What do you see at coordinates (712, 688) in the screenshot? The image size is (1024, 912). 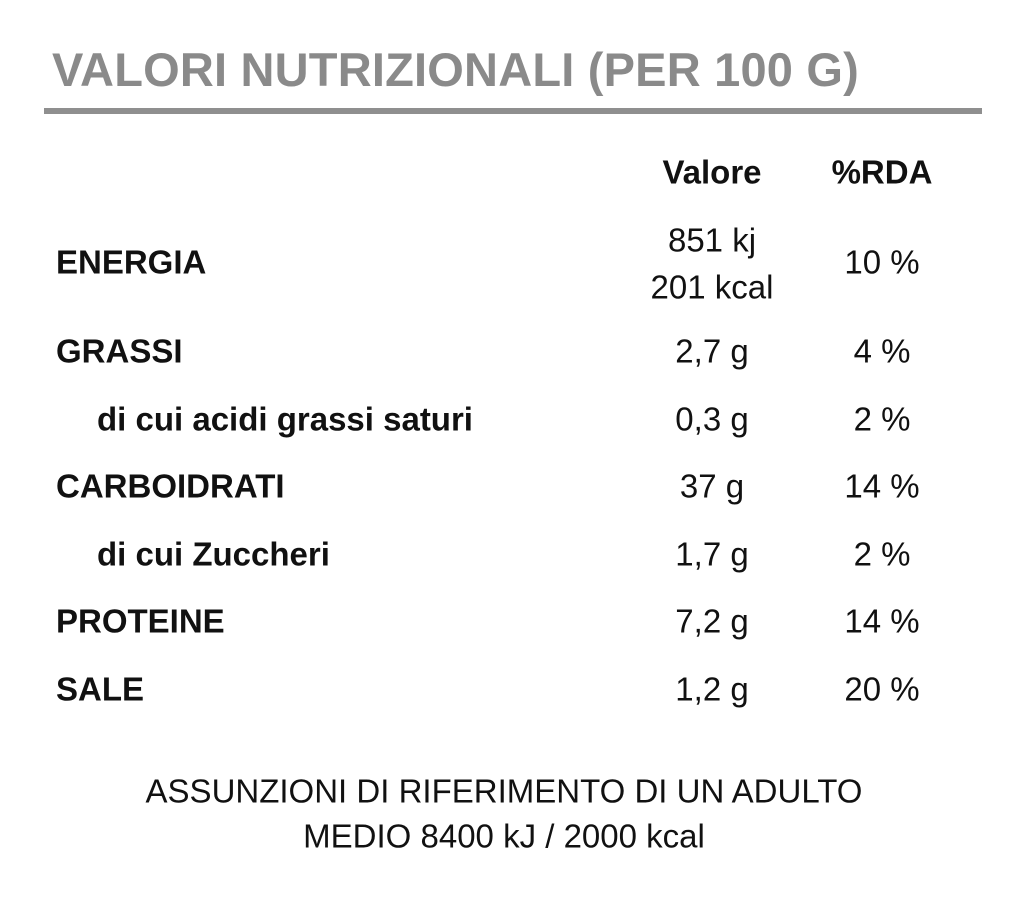 I see `row-value: 1,2 g` at bounding box center [712, 688].